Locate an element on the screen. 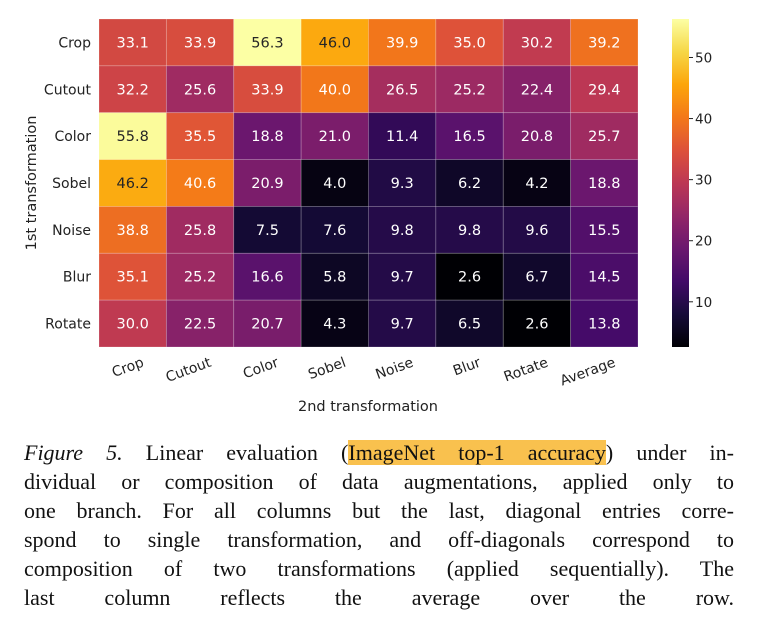 The width and height of the screenshot is (761, 640). x-axis-label: 2nd transformation is located at coordinates (368, 407).